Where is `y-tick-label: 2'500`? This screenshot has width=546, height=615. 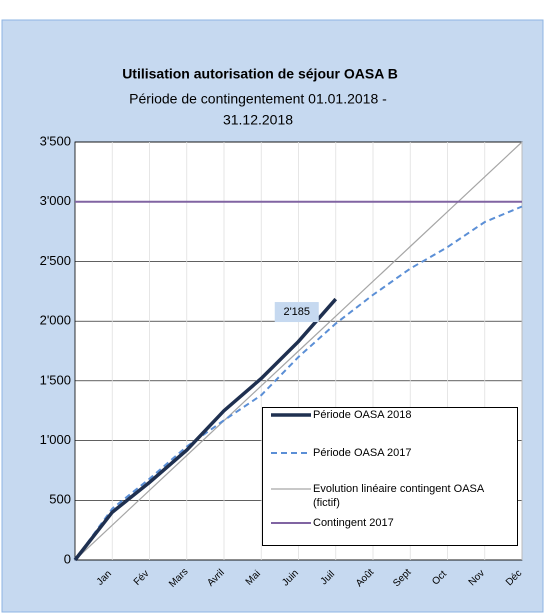
y-tick-label: 2'500 is located at coordinates (55, 260).